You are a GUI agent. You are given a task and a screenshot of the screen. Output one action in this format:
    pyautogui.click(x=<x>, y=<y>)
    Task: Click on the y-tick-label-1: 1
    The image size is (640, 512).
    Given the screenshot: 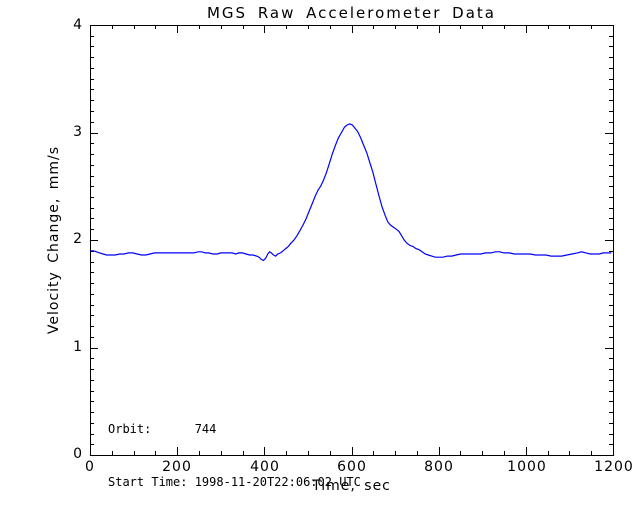 What is the action you would take?
    pyautogui.click(x=77, y=347)
    